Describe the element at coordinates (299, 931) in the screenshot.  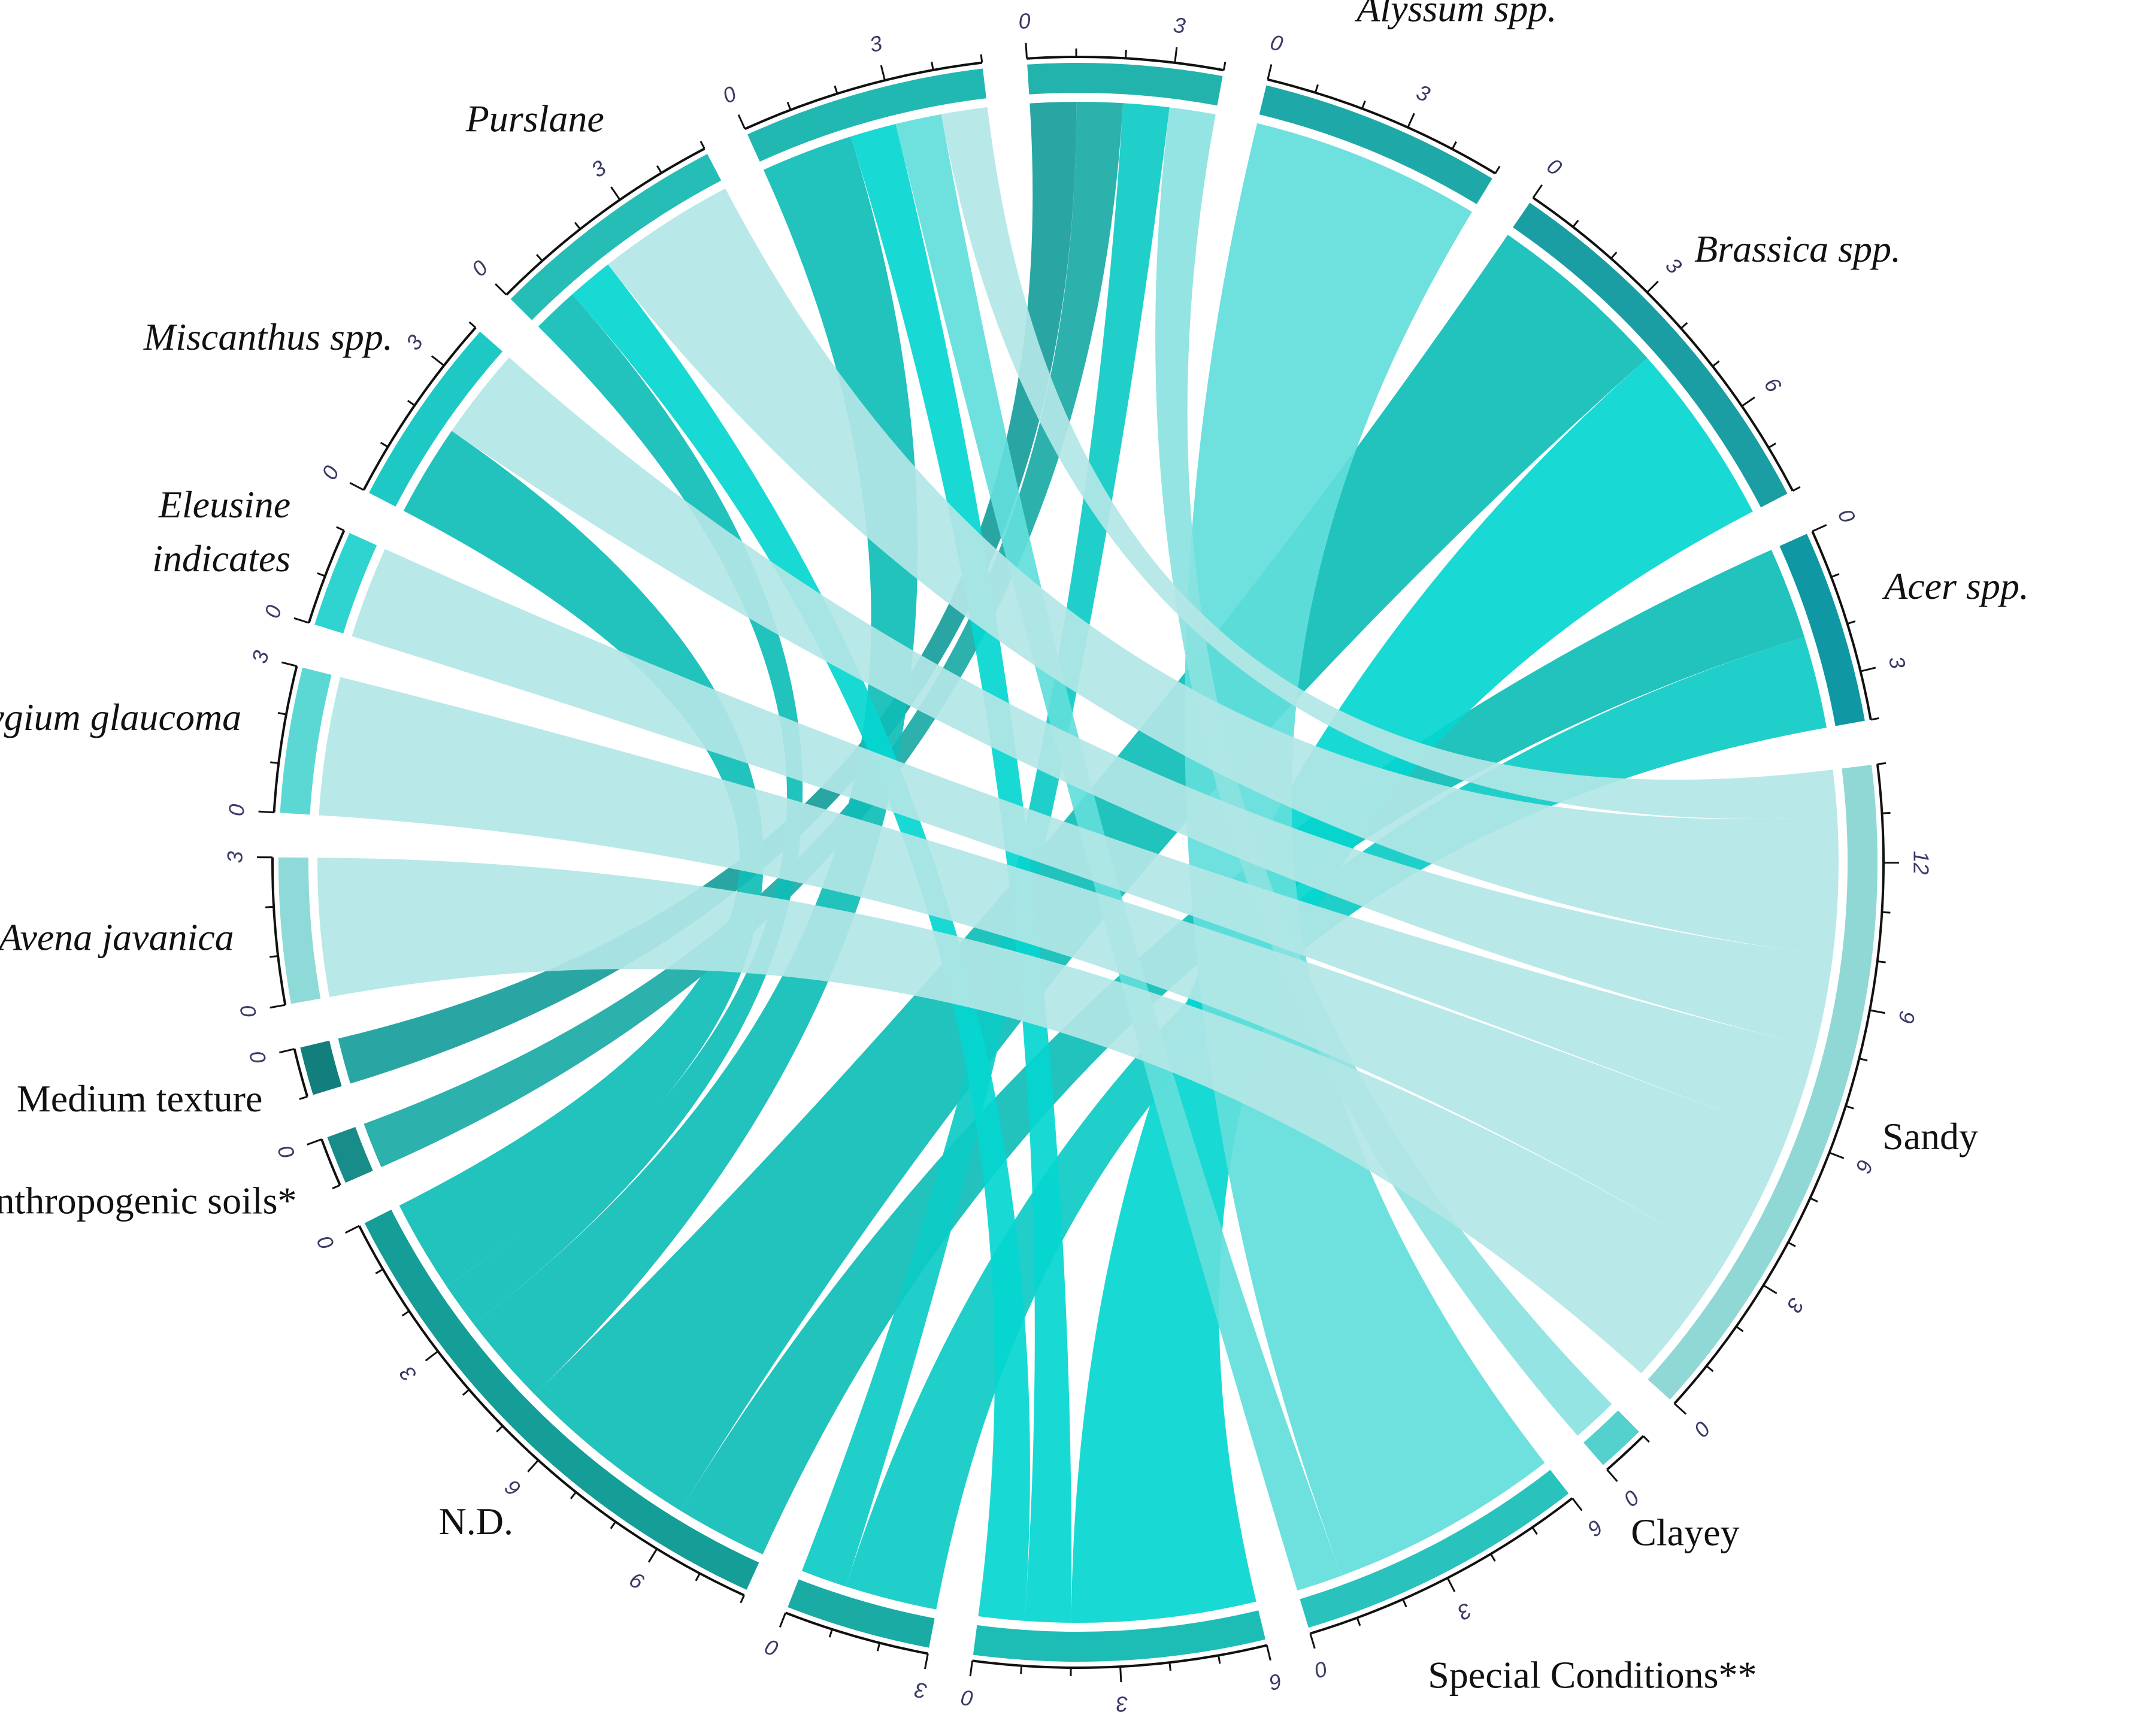
I see `sector-arc-avena` at that location.